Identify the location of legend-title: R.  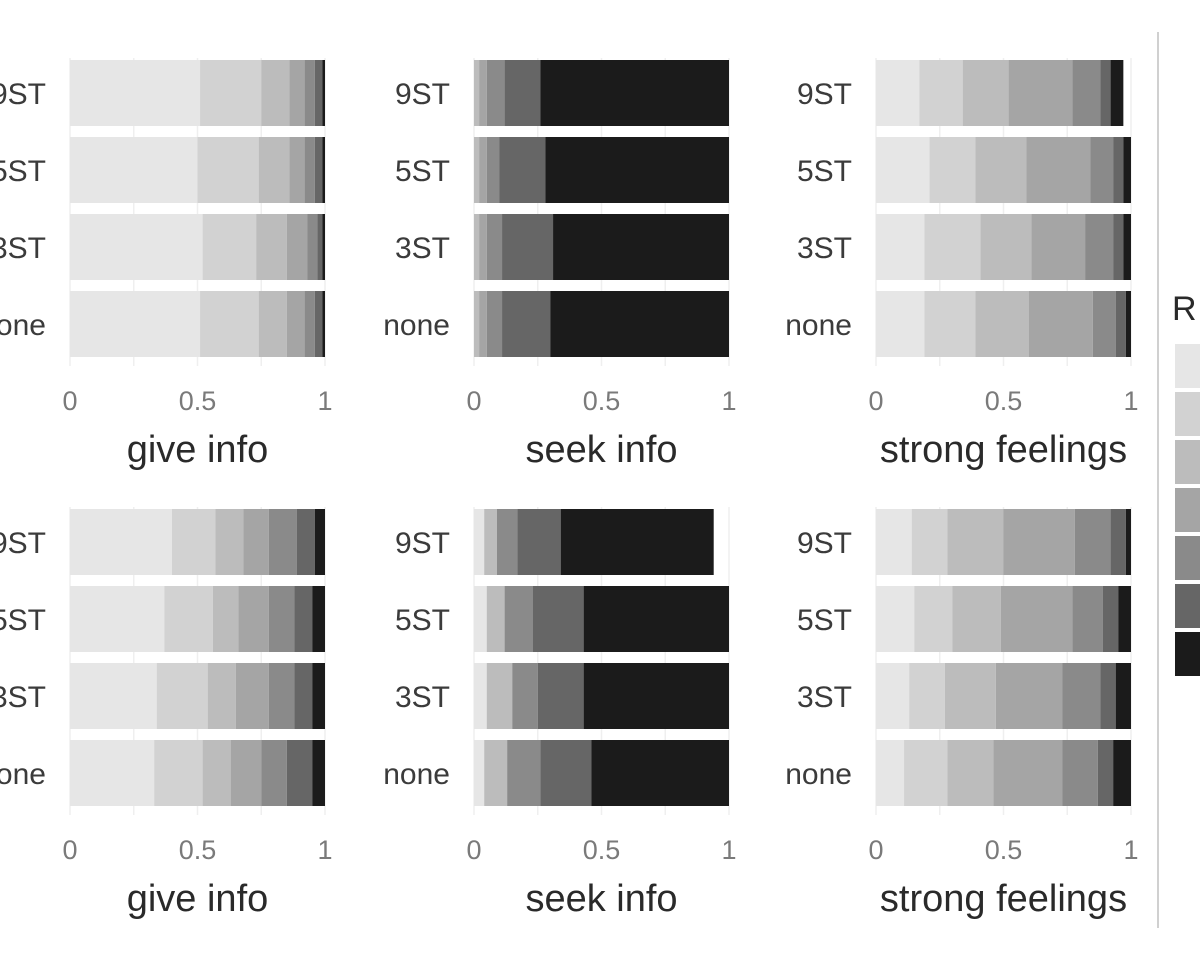
(1184, 309).